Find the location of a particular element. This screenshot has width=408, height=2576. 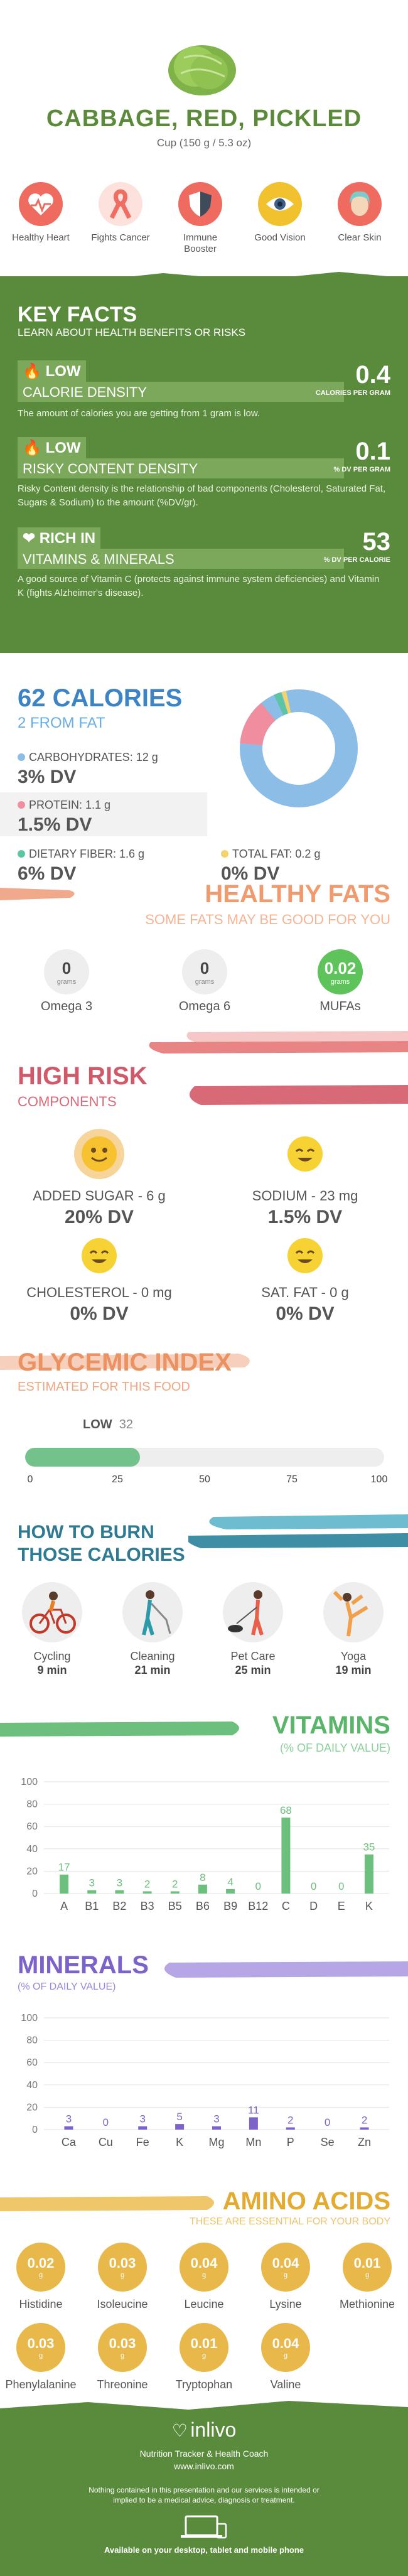

omega3-label: Omega 3 is located at coordinates (66, 1007).